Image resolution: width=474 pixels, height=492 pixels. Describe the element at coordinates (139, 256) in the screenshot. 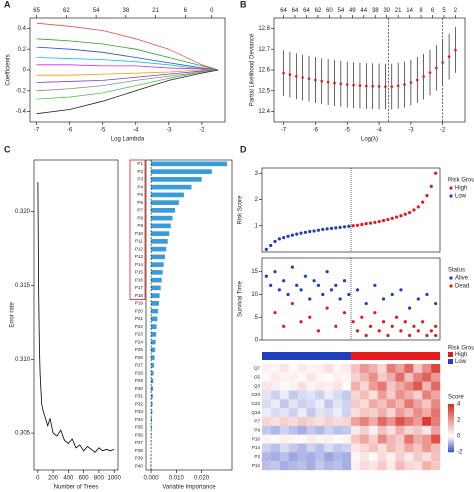

I see `category-label: P13` at that location.